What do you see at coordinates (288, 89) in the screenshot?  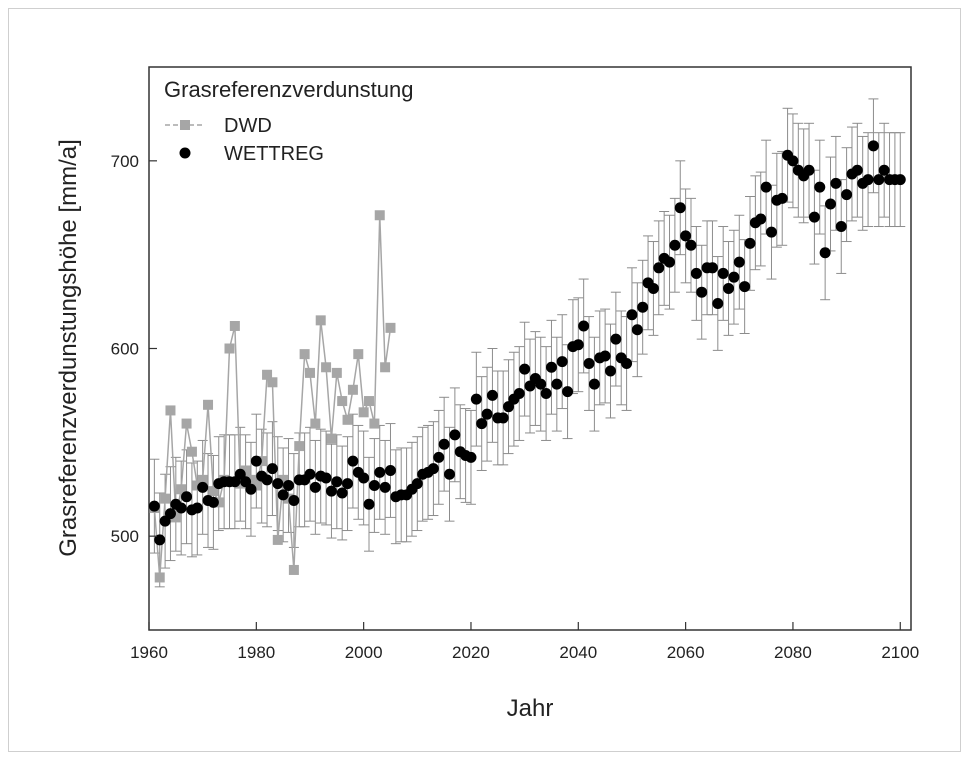 I see `legend-title: Grasreferenzverdunstung` at bounding box center [288, 89].